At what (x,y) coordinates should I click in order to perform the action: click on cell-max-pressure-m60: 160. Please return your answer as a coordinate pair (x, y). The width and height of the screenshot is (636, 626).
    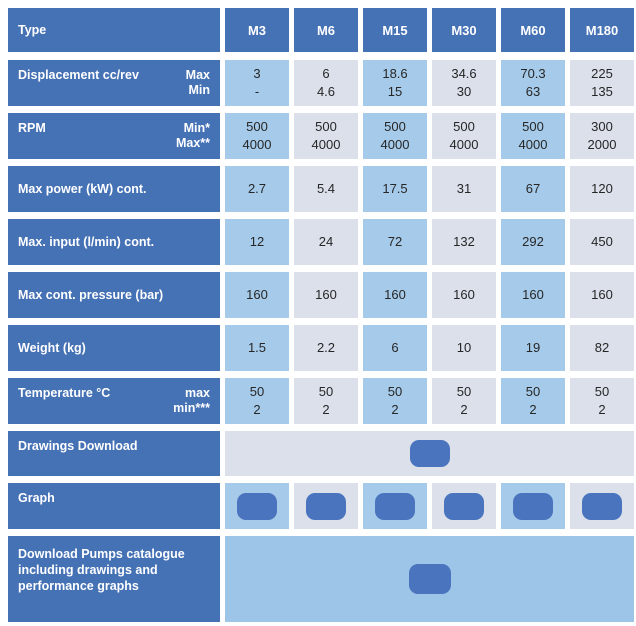
    Looking at the image, I should click on (533, 295).